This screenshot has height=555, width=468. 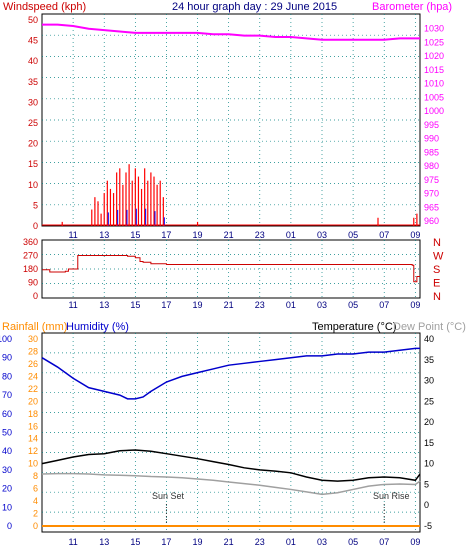 I want to click on dewpoint-axis-title: Dew Point (°C), so click(x=429, y=327).